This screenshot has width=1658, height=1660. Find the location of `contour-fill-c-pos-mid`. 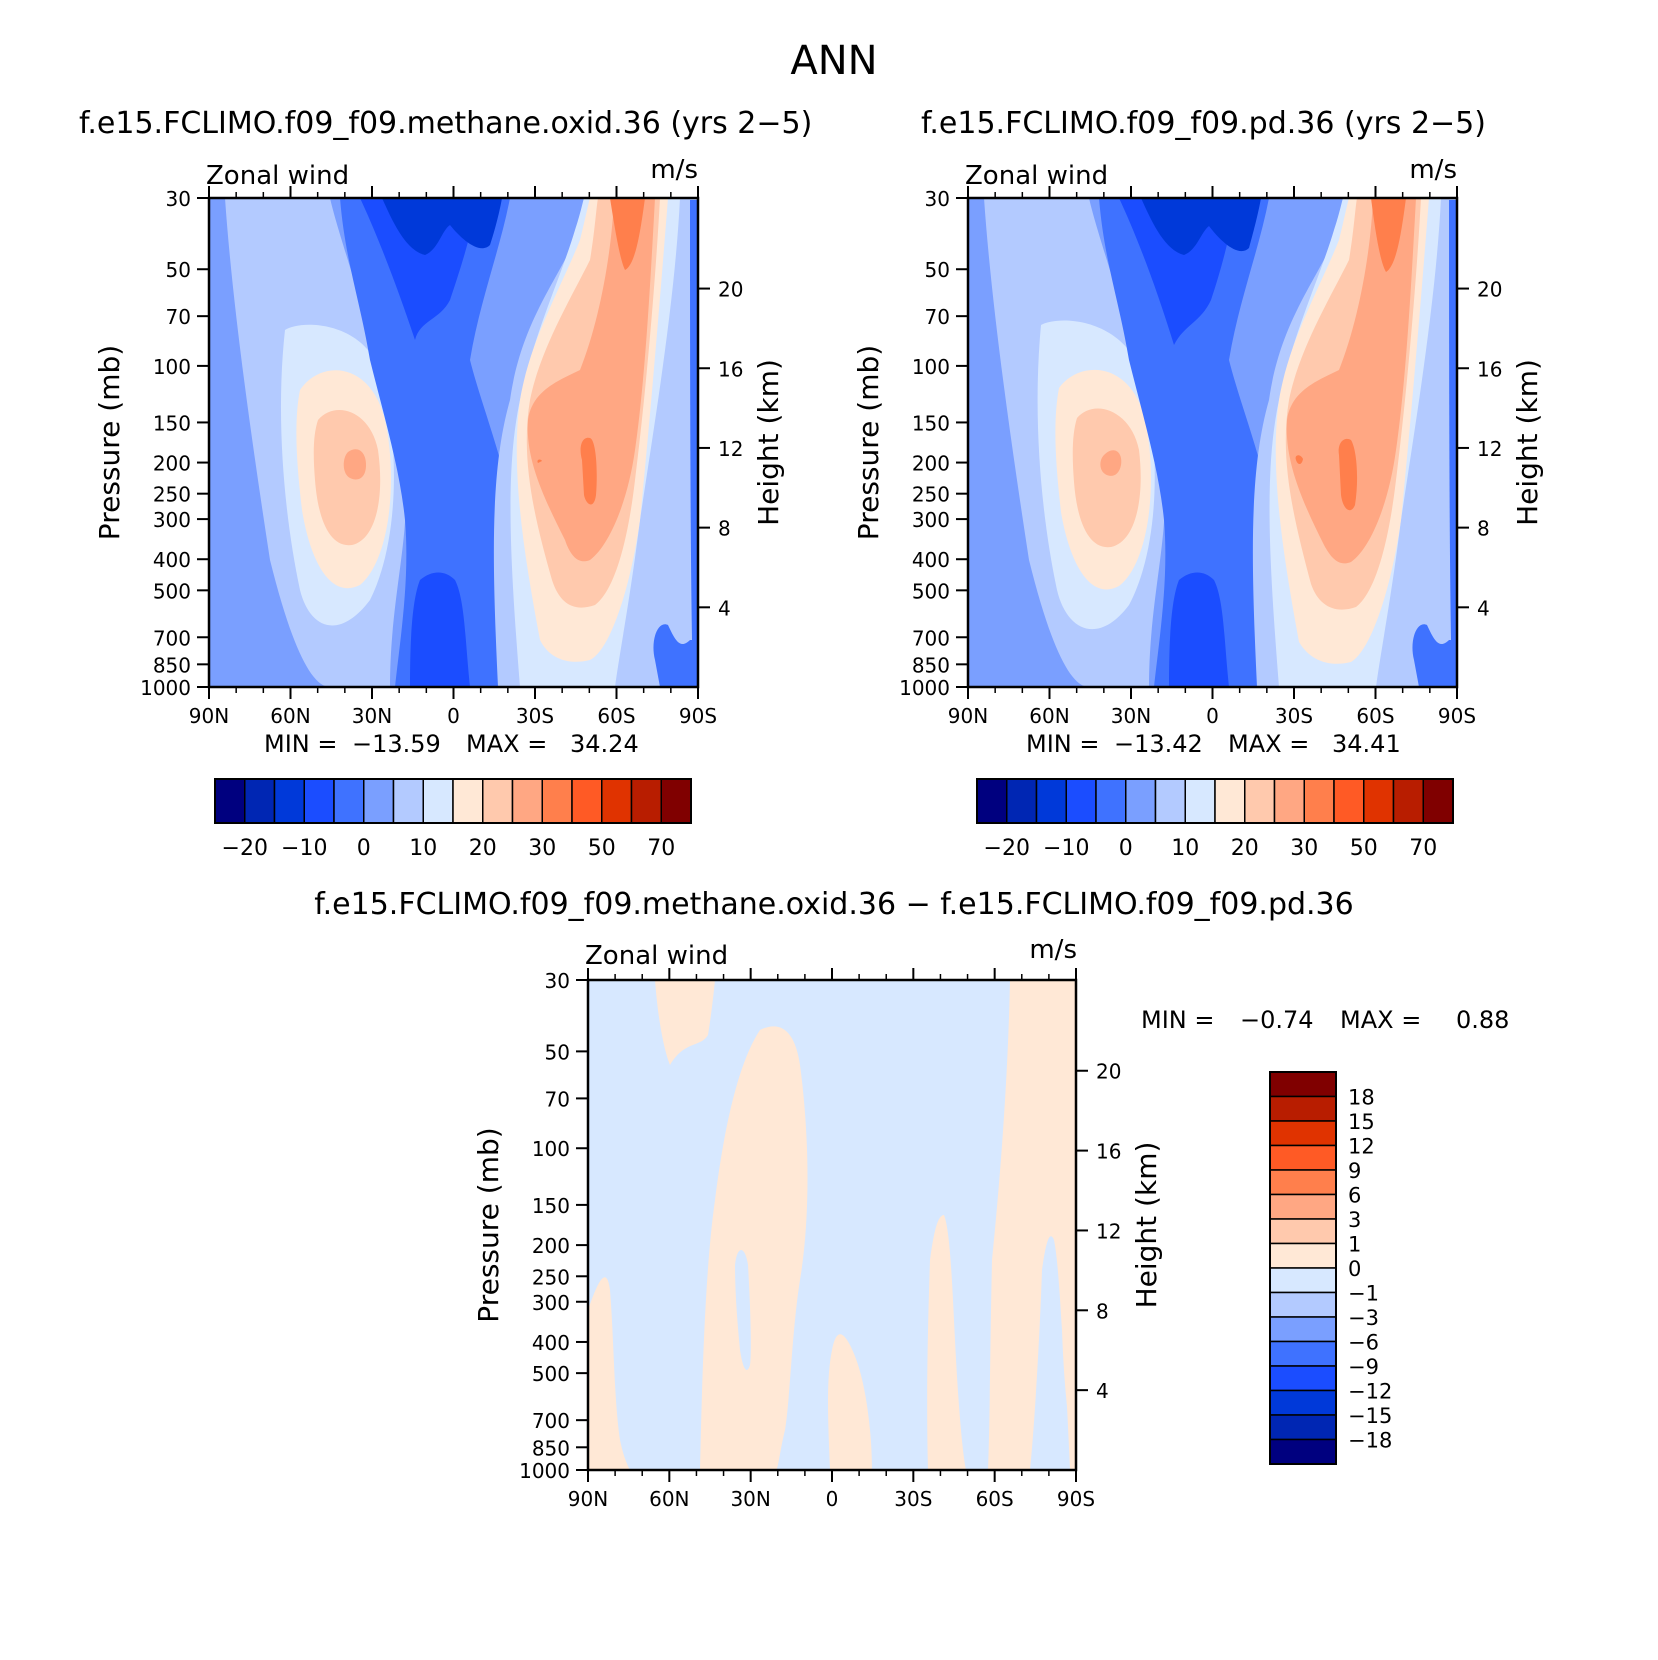

contour-fill-c-pos-mid is located at coordinates (754, 1248).